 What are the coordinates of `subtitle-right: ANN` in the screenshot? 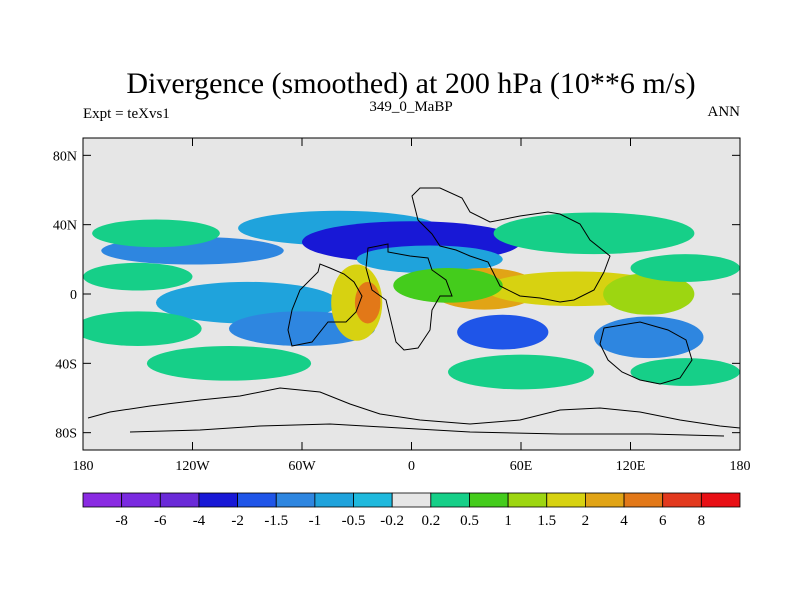 It's located at (724, 112).